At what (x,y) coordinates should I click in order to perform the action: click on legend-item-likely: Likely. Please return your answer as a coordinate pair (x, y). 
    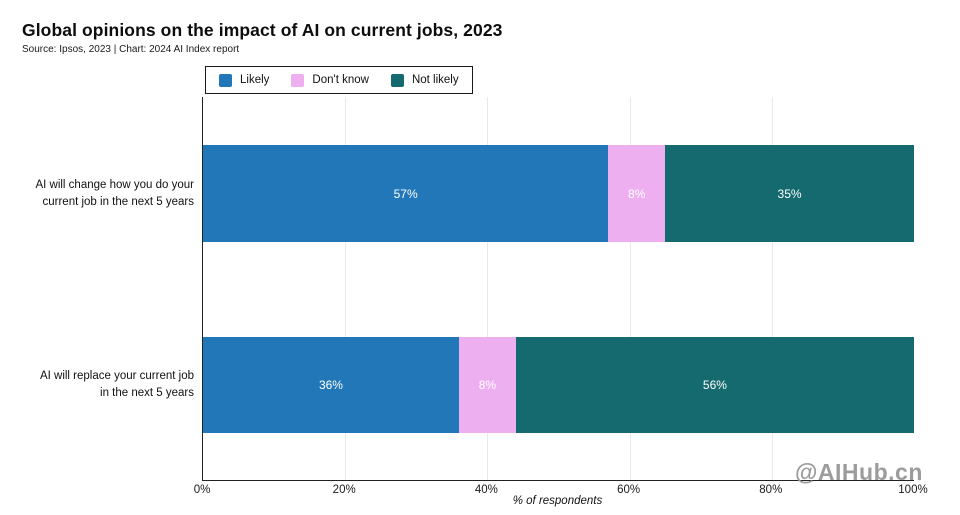
    Looking at the image, I should click on (244, 80).